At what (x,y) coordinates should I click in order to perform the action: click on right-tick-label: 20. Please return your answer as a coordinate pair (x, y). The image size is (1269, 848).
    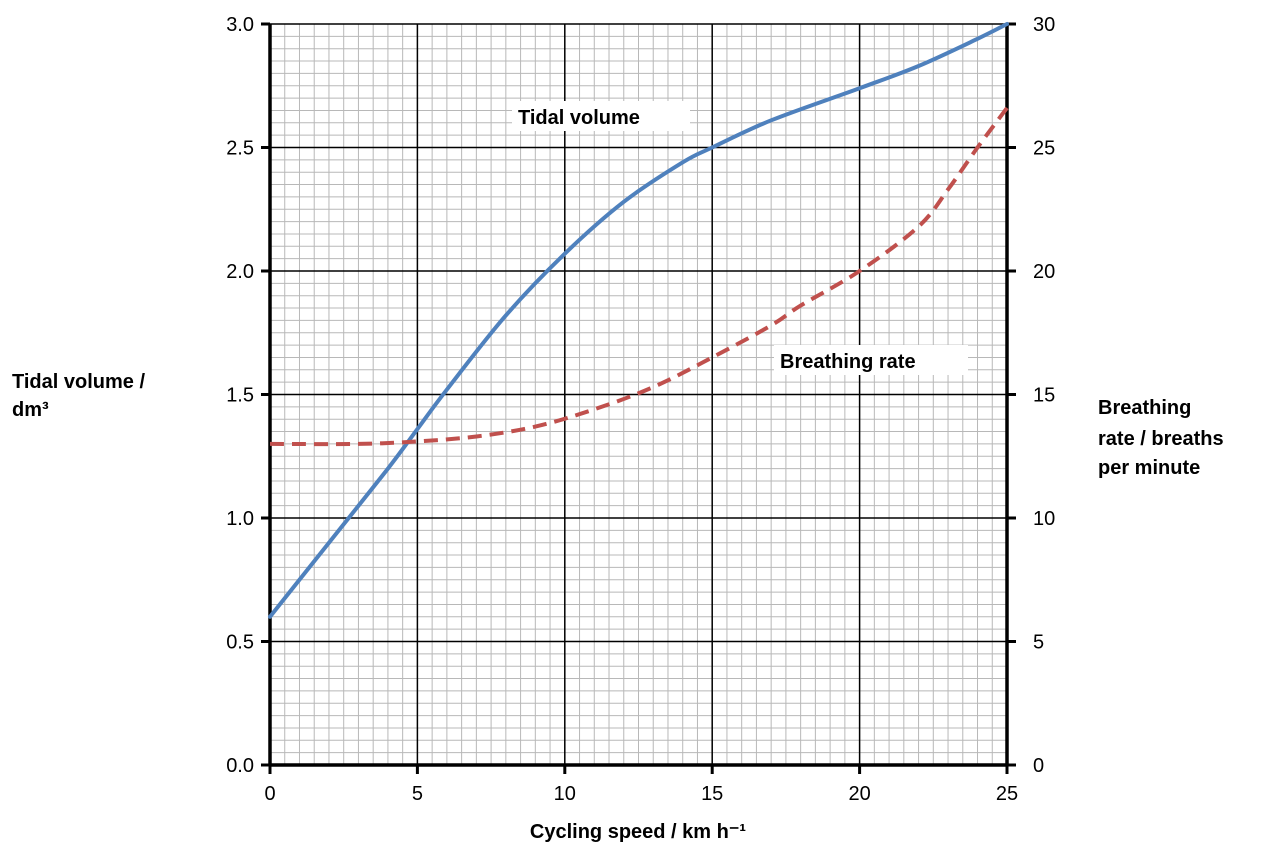
    Looking at the image, I should click on (1044, 272).